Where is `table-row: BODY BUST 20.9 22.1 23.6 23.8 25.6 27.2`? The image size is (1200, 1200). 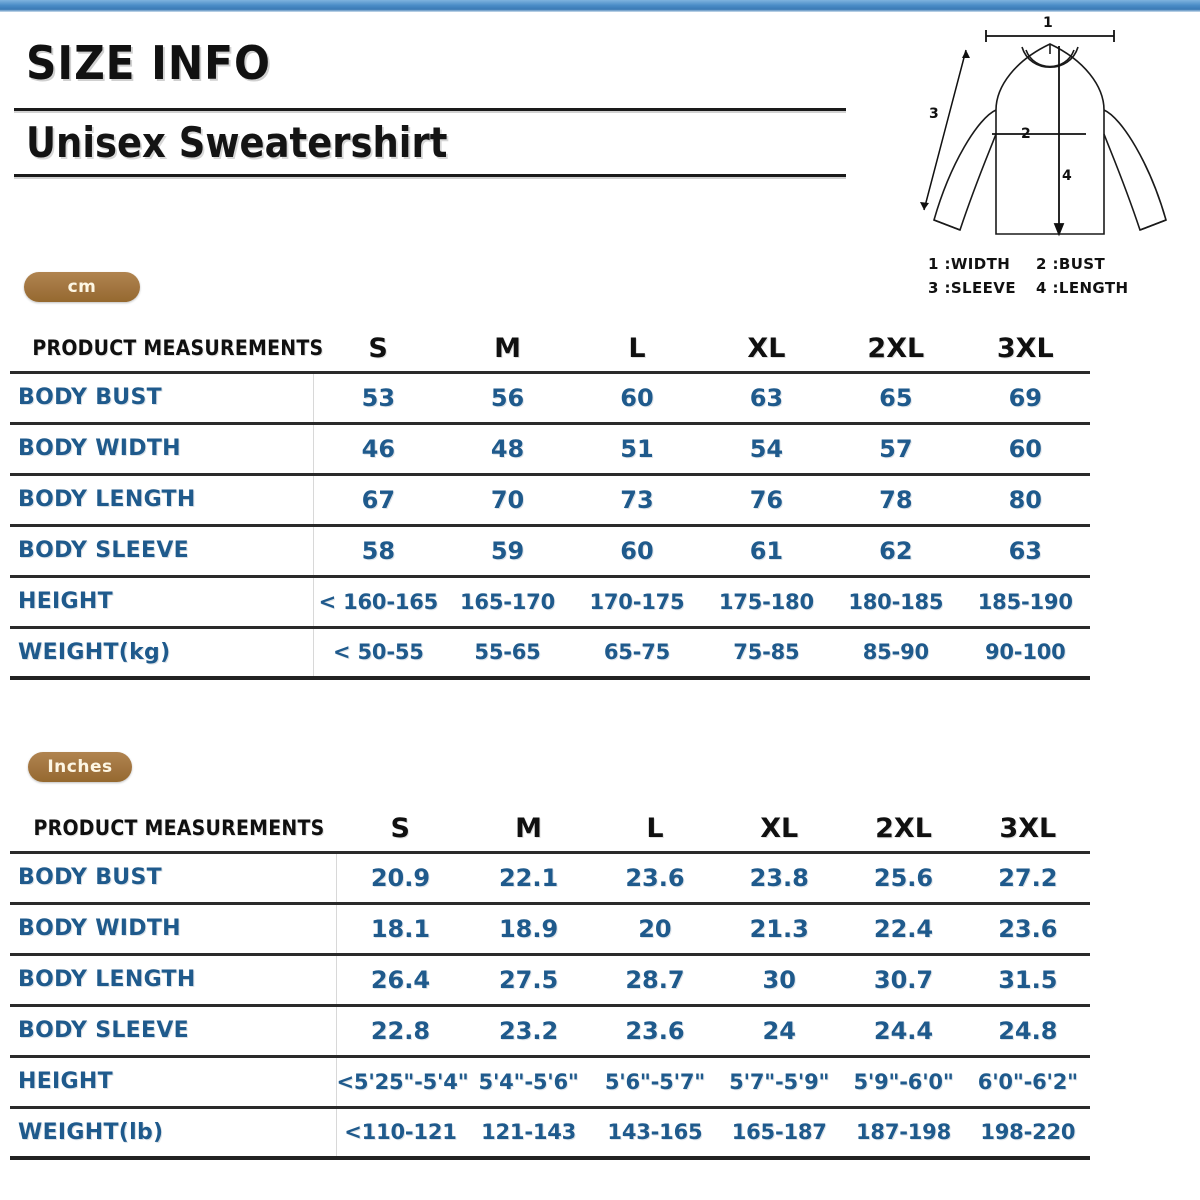
table-row: BODY BUST 20.9 22.1 23.6 23.8 25.6 27.2 is located at coordinates (550, 876).